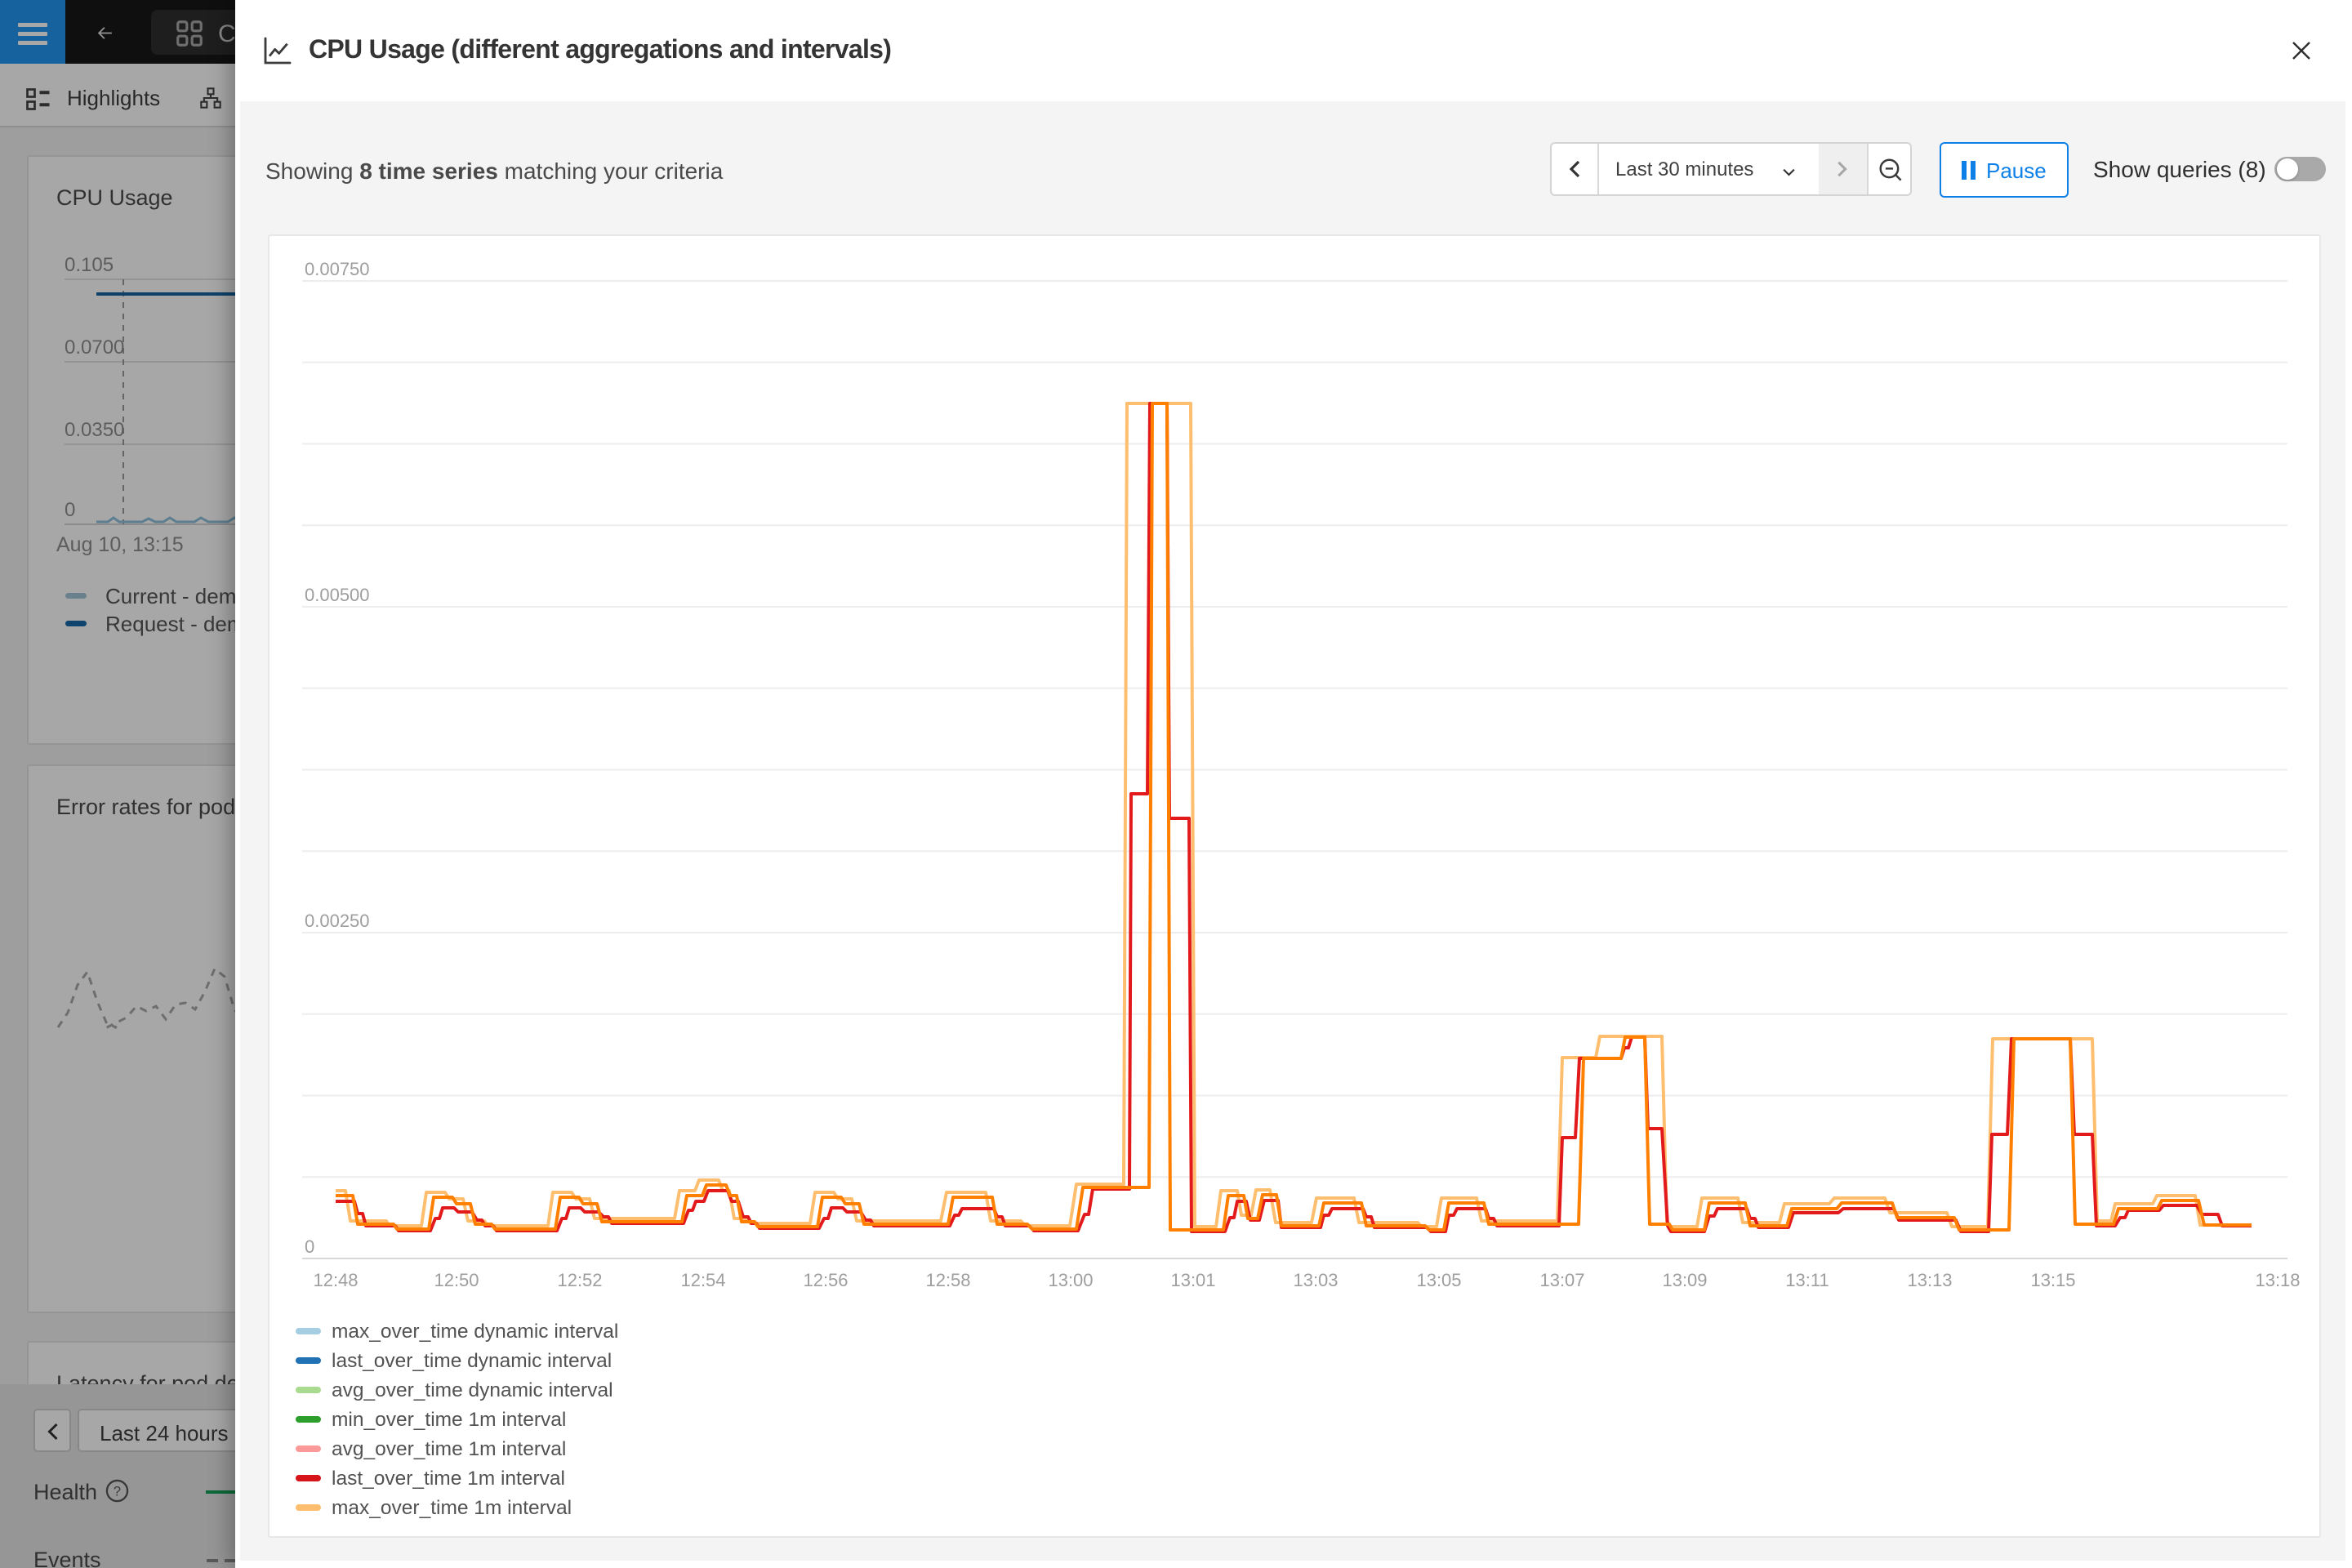 This screenshot has width=2352, height=1568. What do you see at coordinates (180, 596) in the screenshot?
I see `svg-text: Current - demo-` at bounding box center [180, 596].